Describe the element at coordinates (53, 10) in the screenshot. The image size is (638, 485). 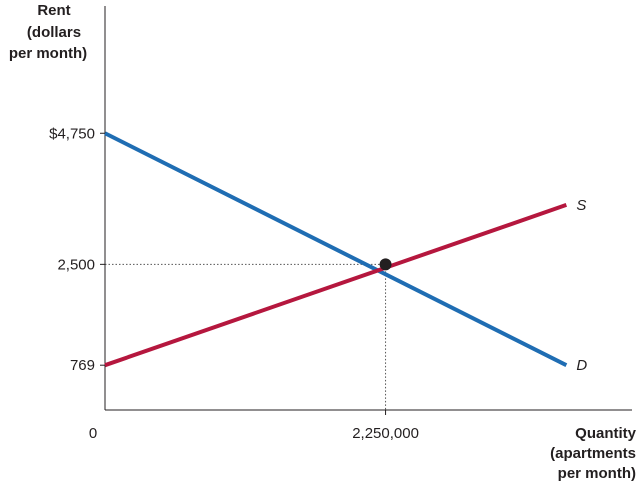
I see `y-axis-title-line-1: Rent` at that location.